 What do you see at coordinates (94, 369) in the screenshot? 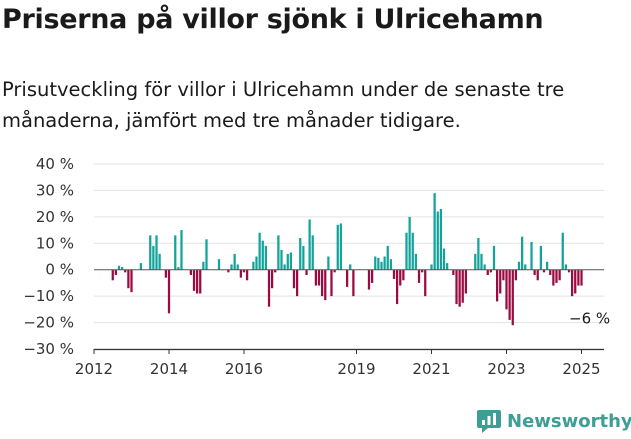
I see `x-tick-label: 2012` at bounding box center [94, 369].